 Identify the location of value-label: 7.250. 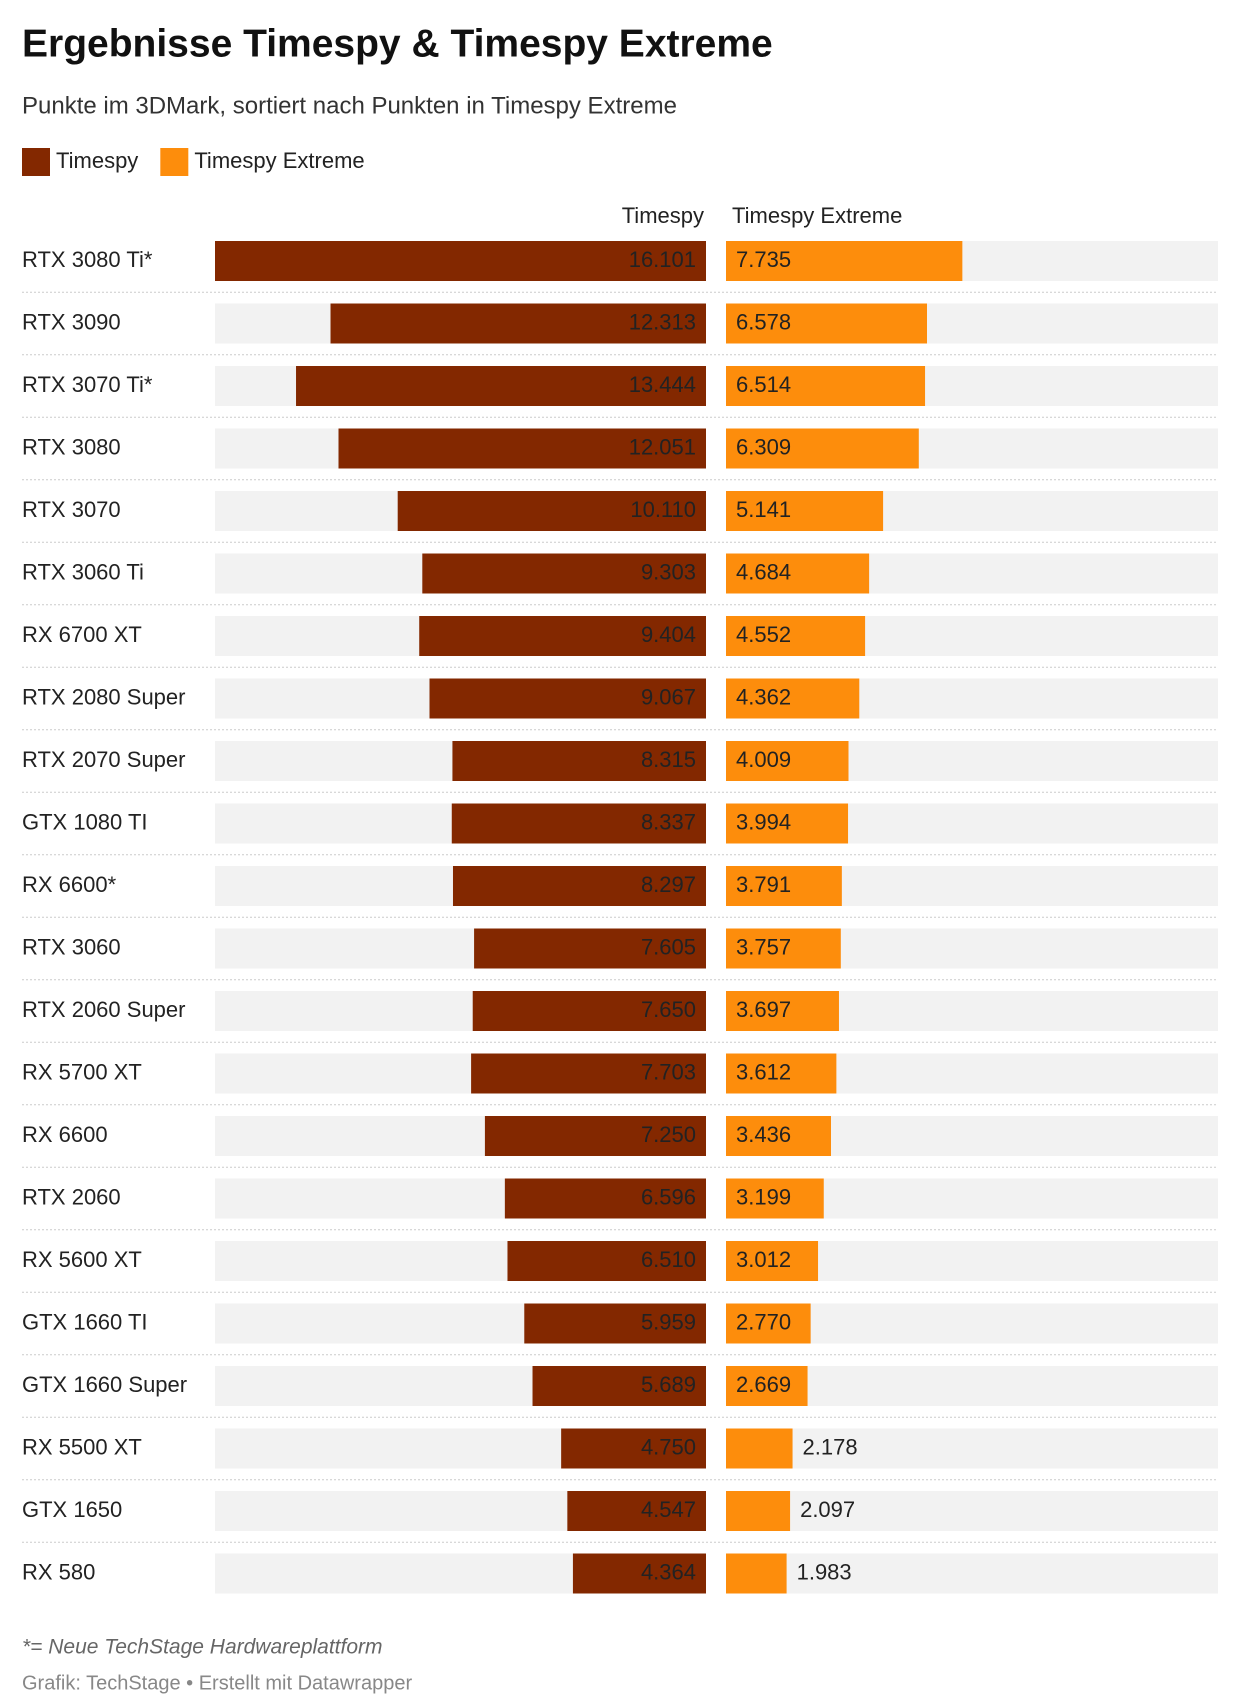
(668, 1134).